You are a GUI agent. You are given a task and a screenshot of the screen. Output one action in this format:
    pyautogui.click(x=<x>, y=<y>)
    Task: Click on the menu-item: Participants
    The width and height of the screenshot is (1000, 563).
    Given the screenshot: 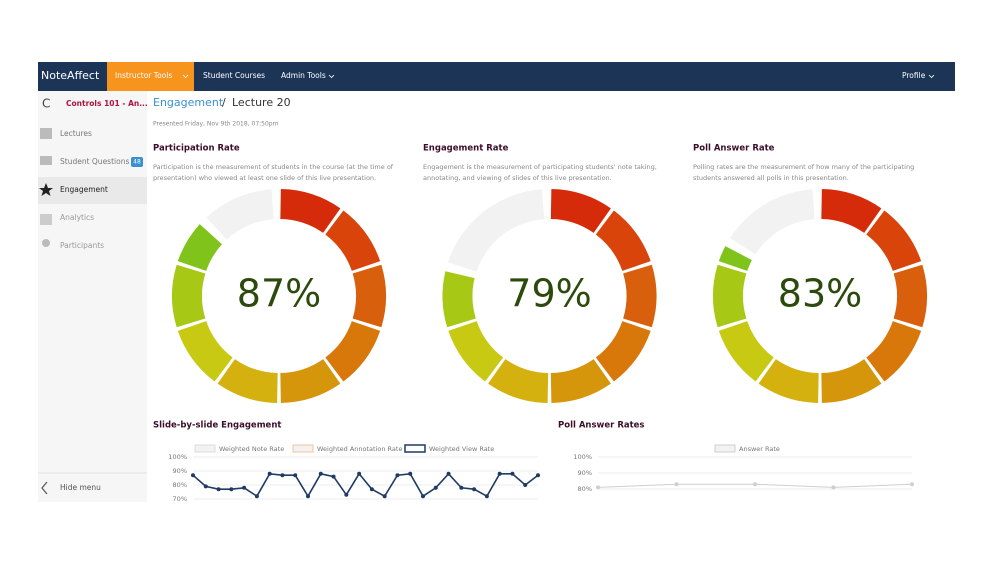 What is the action you would take?
    pyautogui.click(x=82, y=245)
    